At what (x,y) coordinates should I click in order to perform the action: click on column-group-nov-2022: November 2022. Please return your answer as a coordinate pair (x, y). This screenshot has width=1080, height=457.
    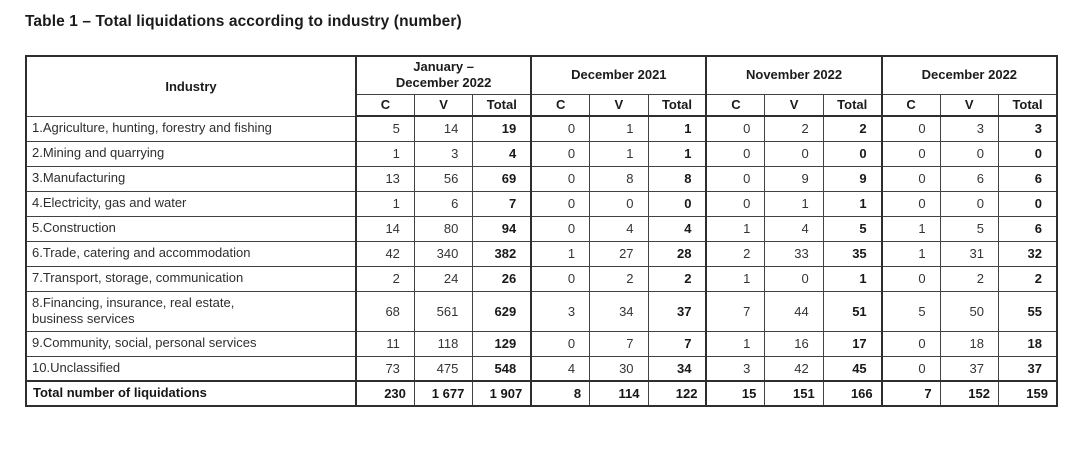
    Looking at the image, I should click on (794, 75).